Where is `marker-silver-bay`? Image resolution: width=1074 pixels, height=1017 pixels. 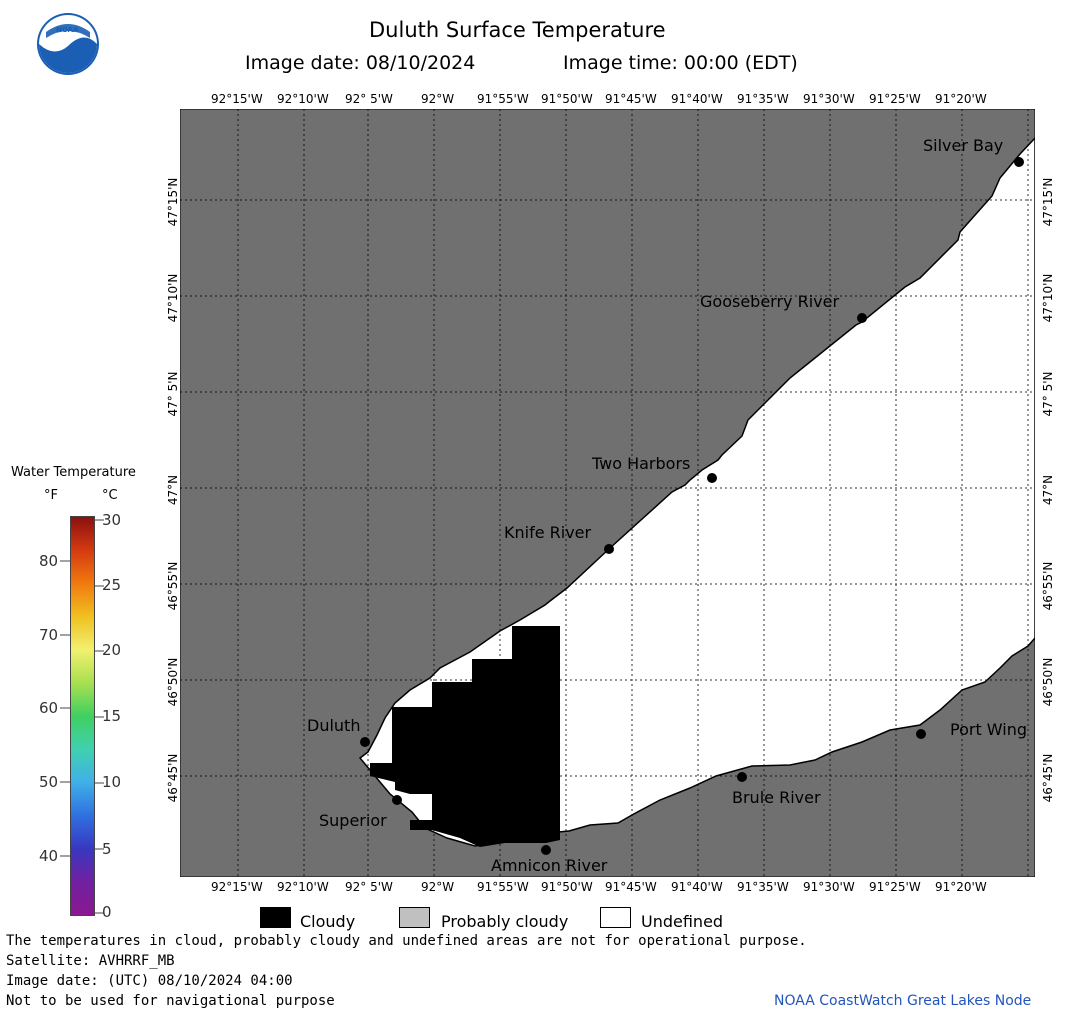
marker-silver-bay is located at coordinates (1019, 162).